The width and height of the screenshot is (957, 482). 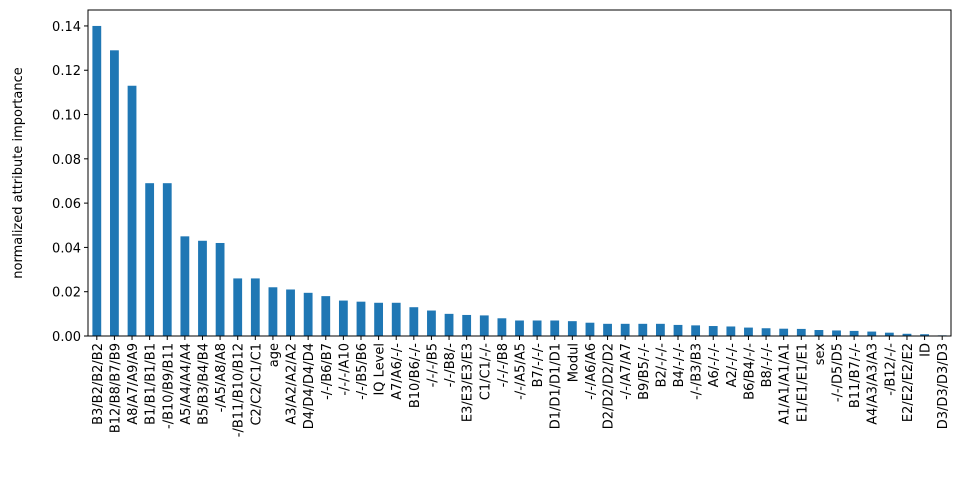 I want to click on x-tick-label: E3/E3/E3/E3, so click(x=468, y=382).